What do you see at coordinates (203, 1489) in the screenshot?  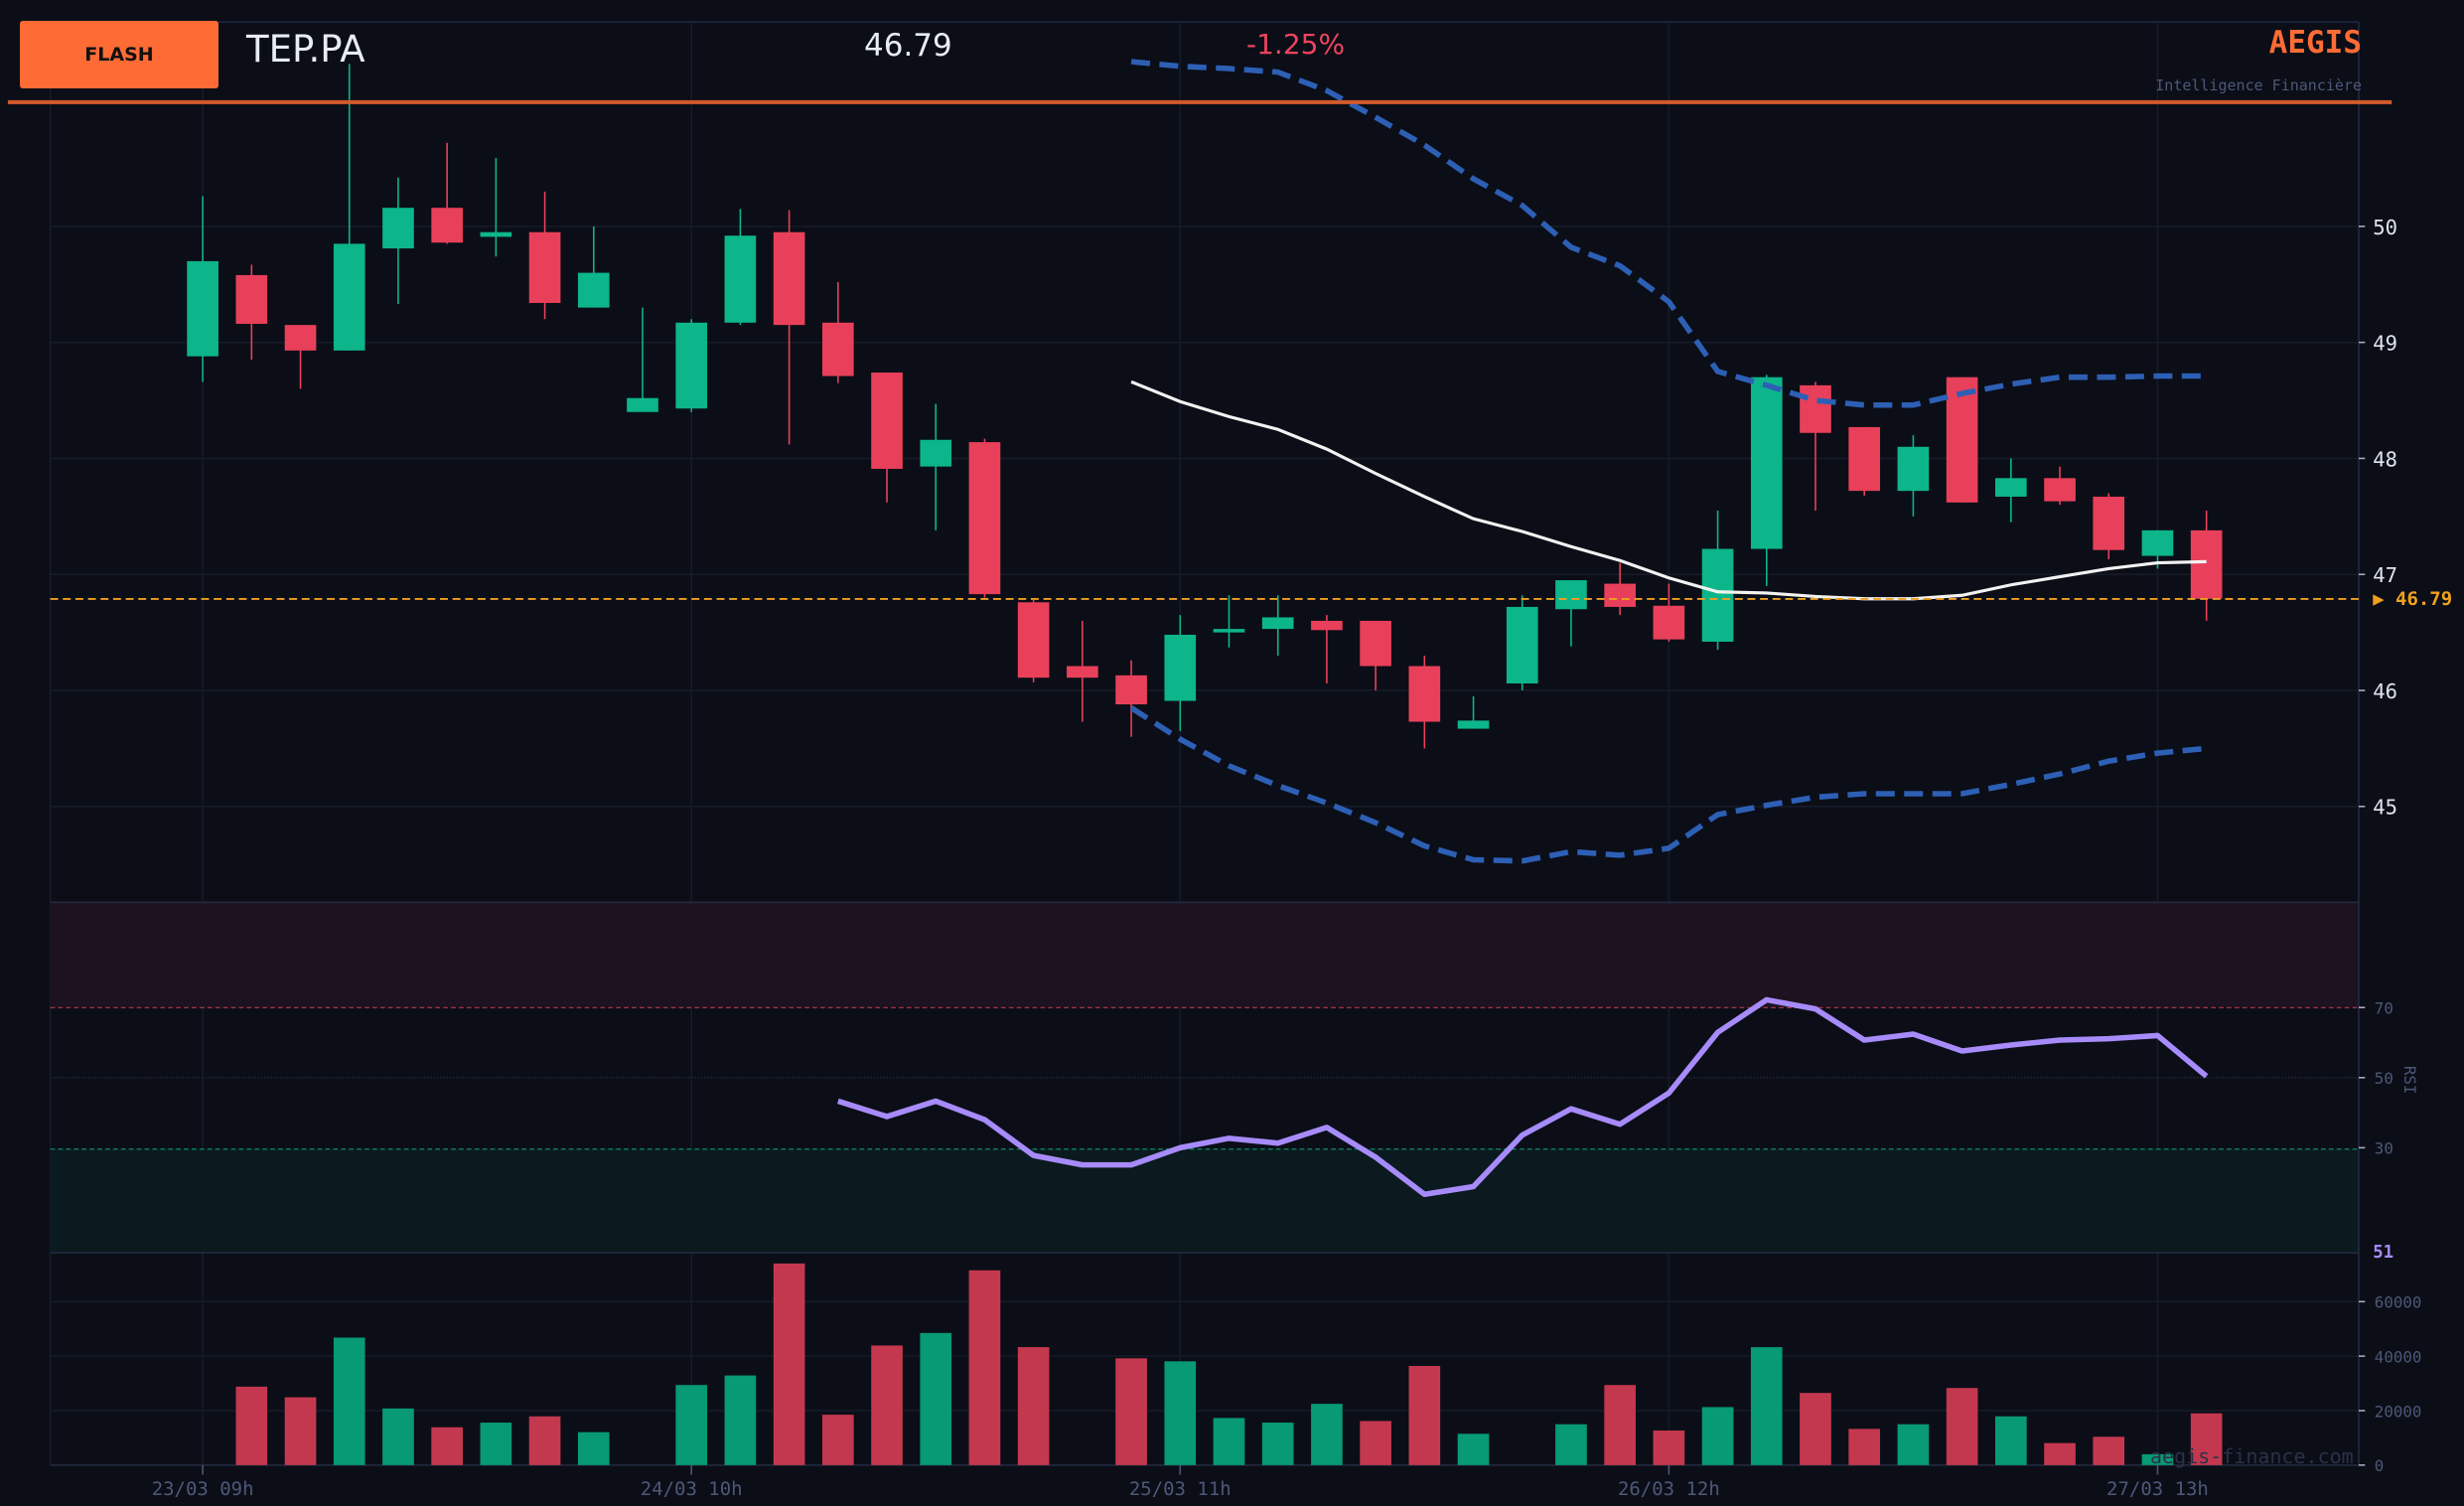 I see `time-tick-label: 23/03 09h` at bounding box center [203, 1489].